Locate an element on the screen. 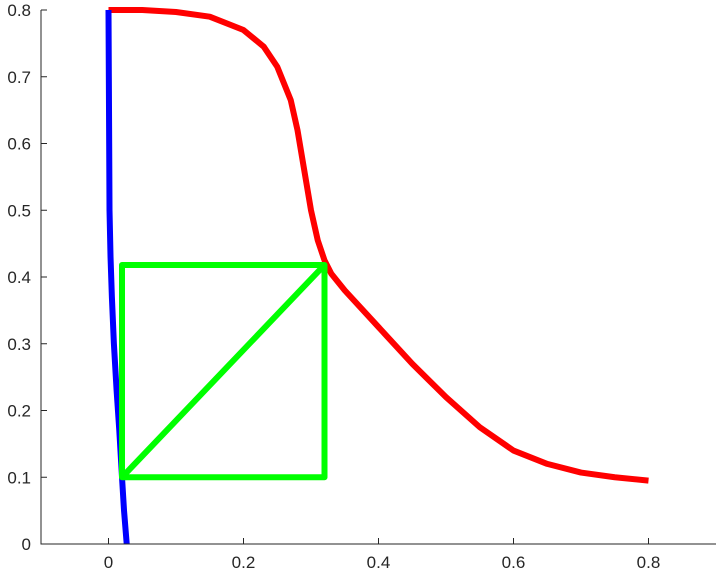 The height and width of the screenshot is (577, 719). y-tick-label: 0.3 is located at coordinates (19, 344).